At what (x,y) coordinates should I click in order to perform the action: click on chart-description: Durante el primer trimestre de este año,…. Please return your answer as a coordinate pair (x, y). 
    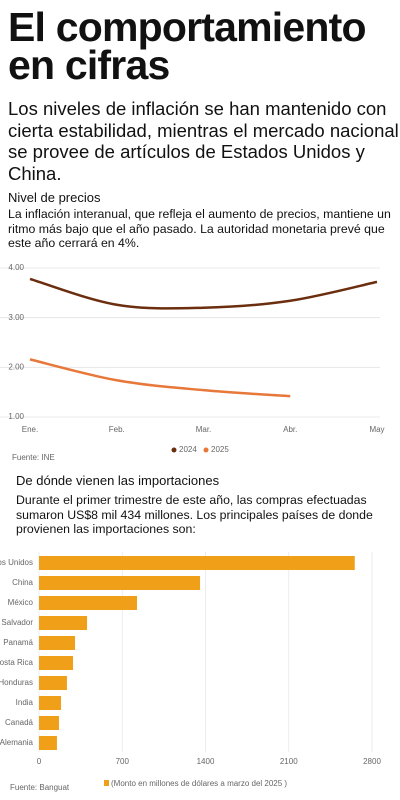
    Looking at the image, I should click on (194, 514).